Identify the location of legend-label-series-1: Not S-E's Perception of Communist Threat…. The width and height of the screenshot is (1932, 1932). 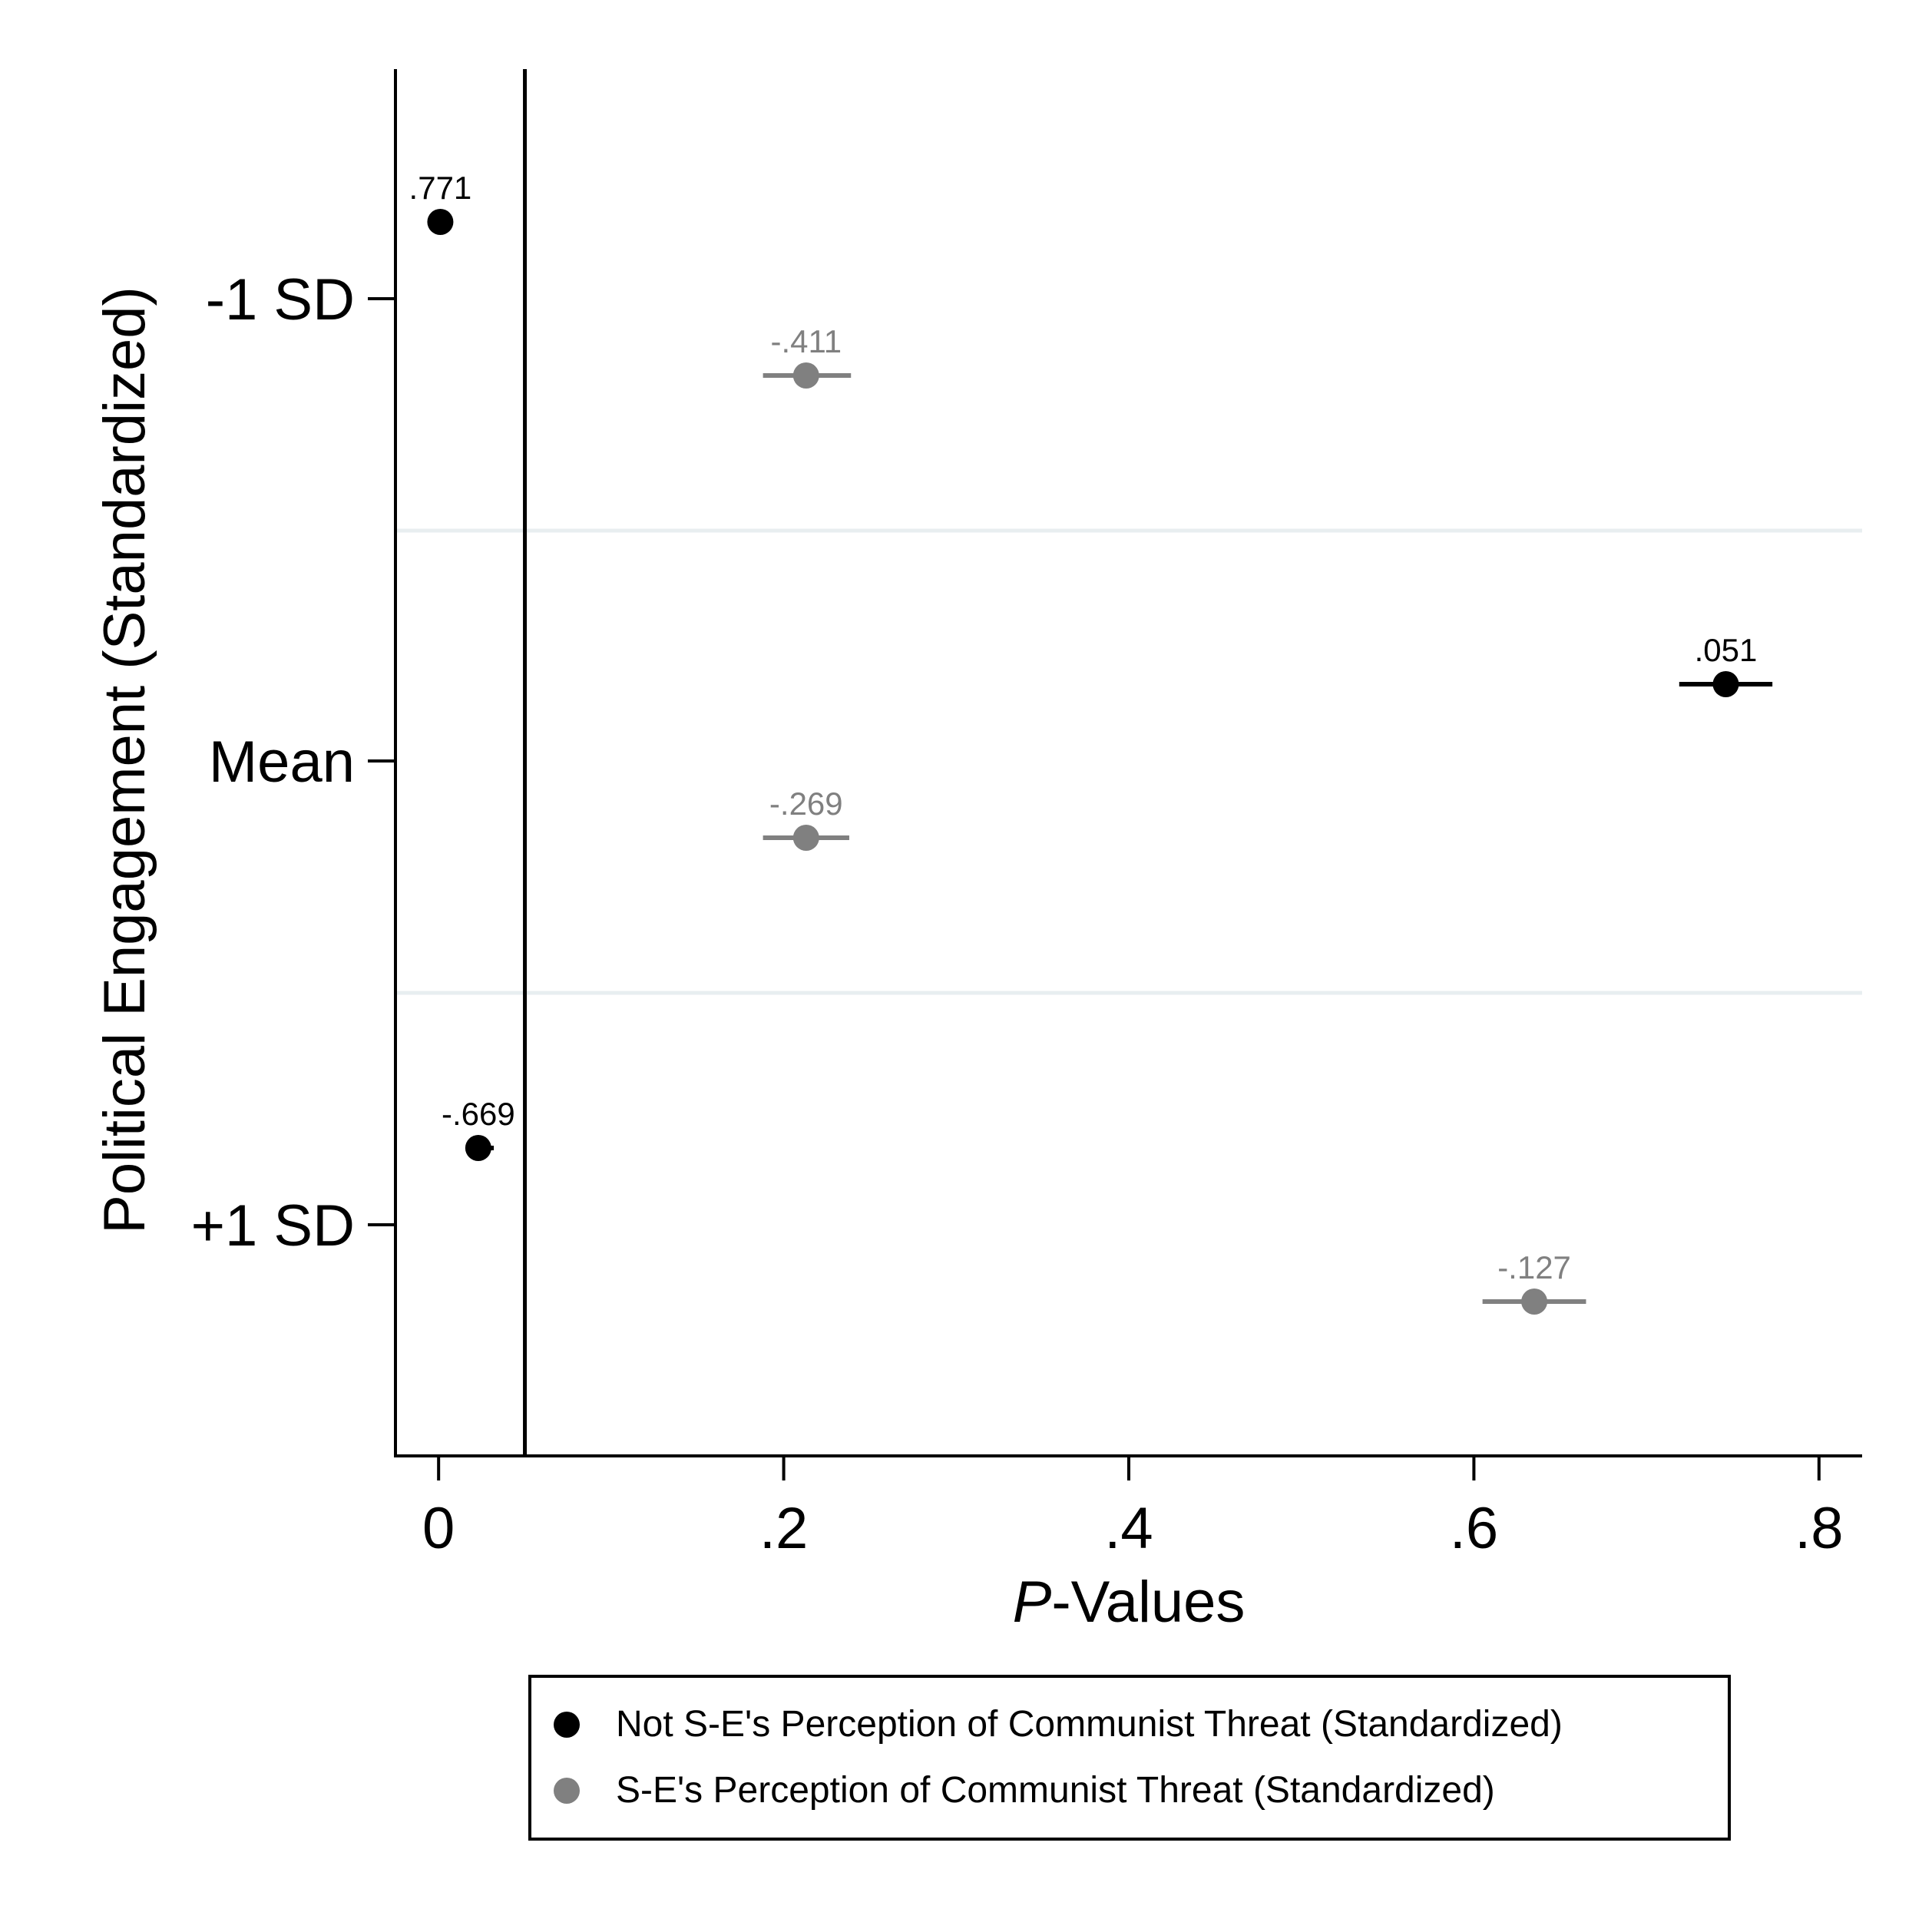
(1089, 1724).